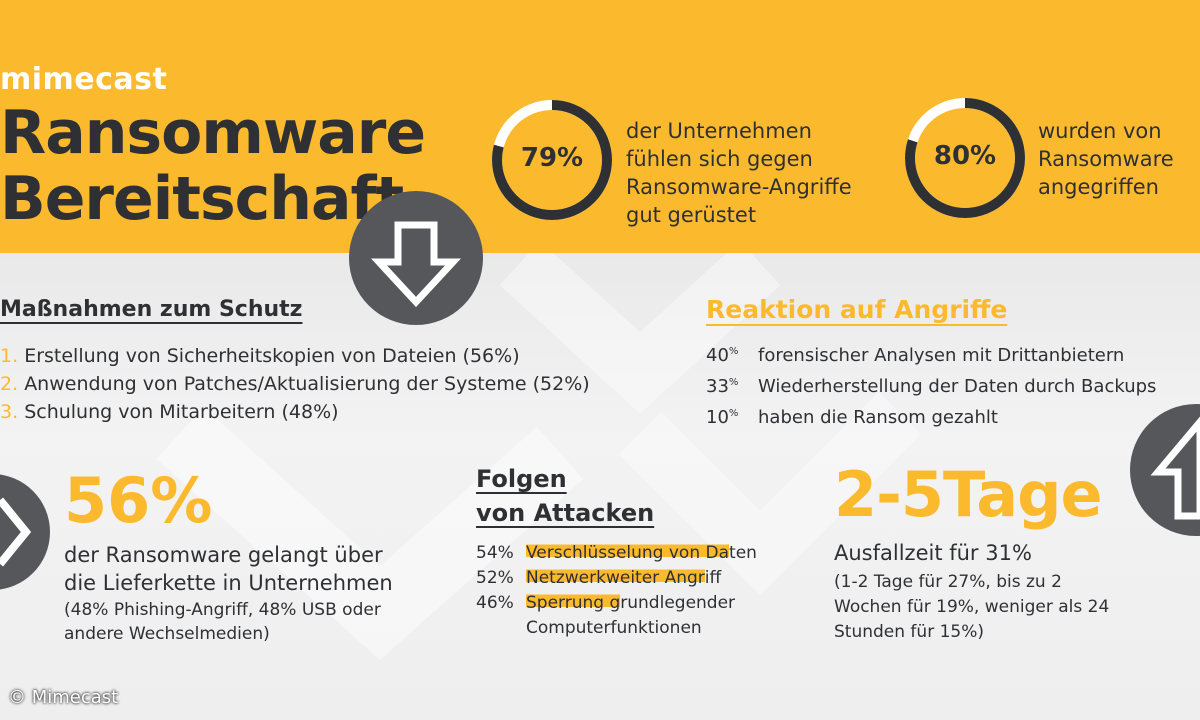 Image resolution: width=1200 pixels, height=720 pixels. I want to click on list-item: 3. Schulung von Mitarbeitern (48%), so click(169, 412).